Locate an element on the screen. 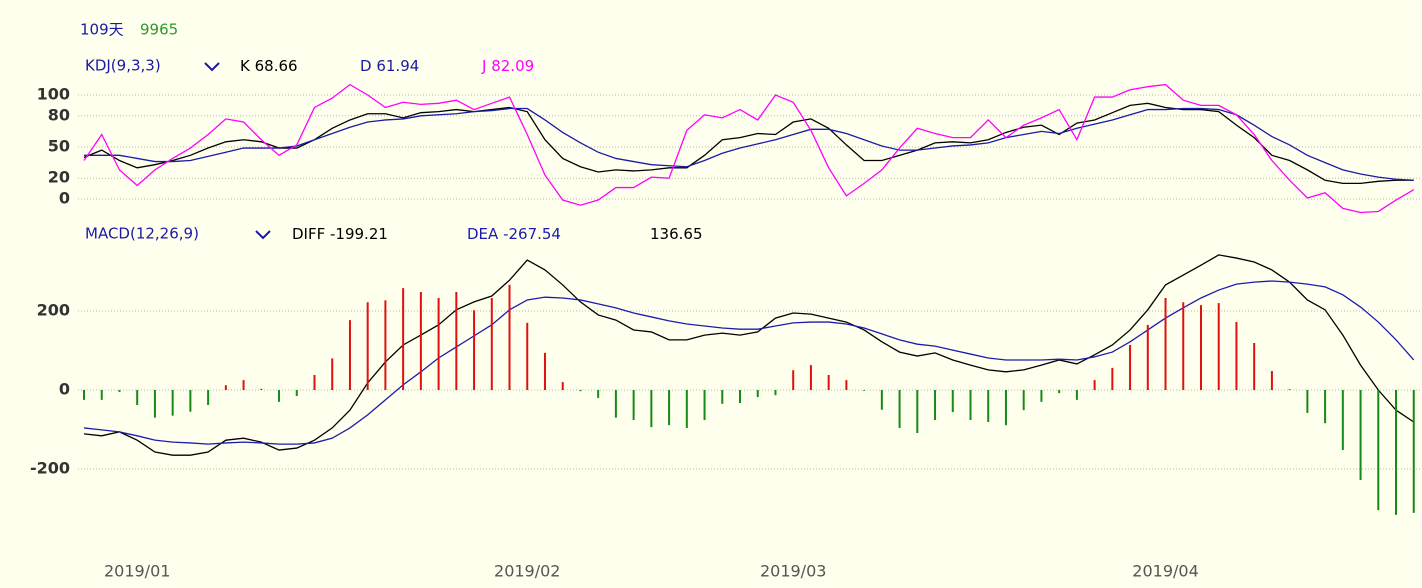  legend-entry: DIFF -199.21 is located at coordinates (340, 234).